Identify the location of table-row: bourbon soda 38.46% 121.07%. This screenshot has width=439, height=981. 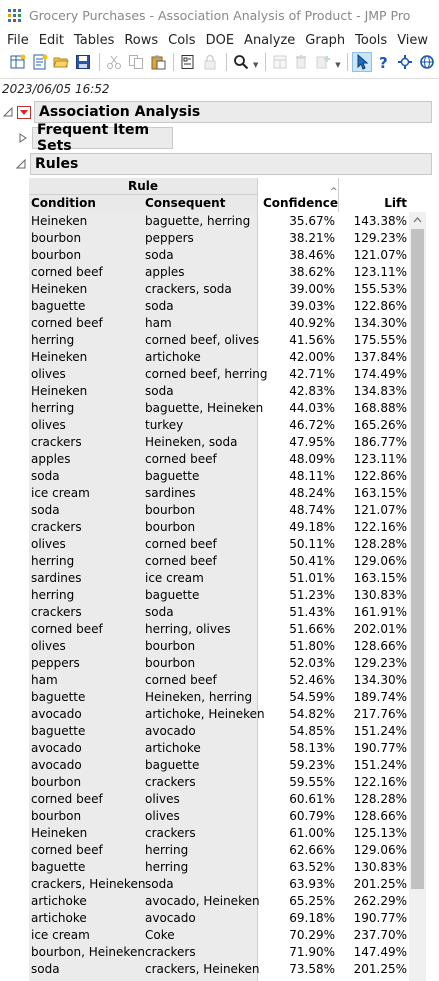
(219, 255).